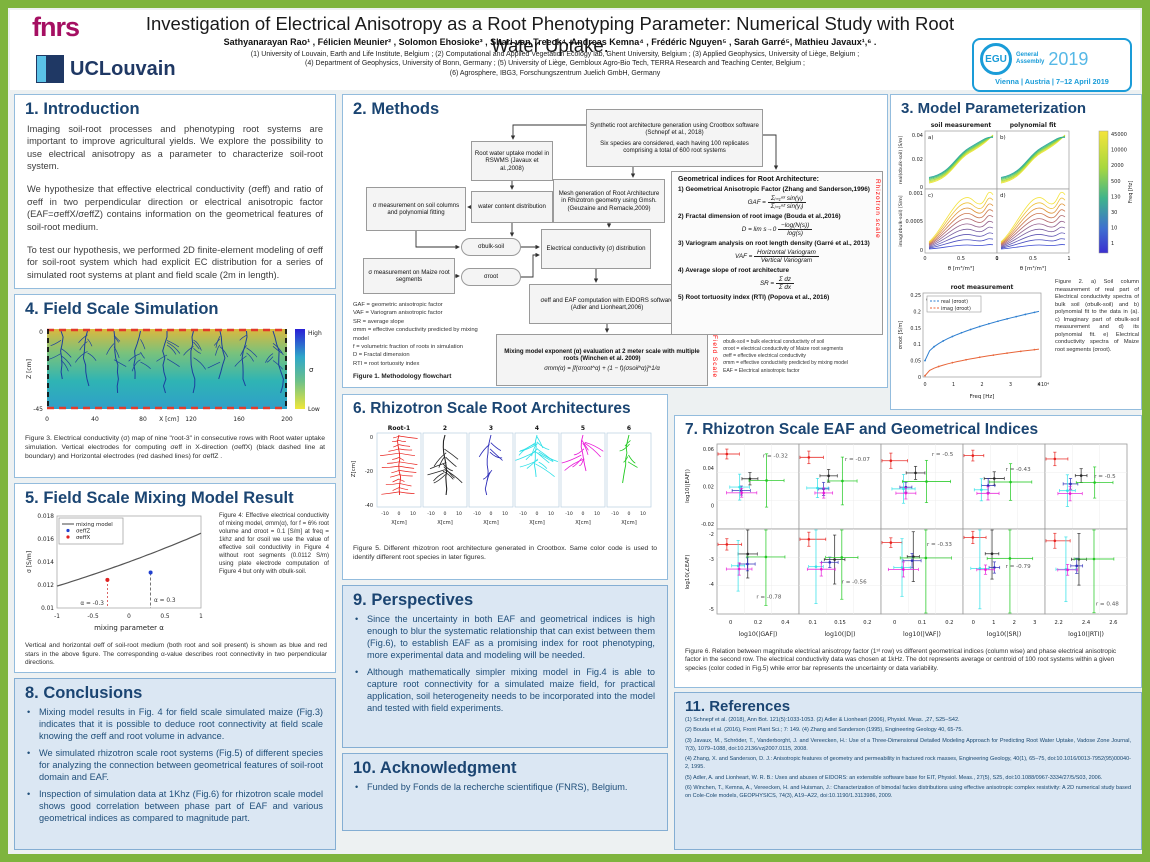  Describe the element at coordinates (1033, 125) in the screenshot. I see `svg-text: polynomial fit` at that location.